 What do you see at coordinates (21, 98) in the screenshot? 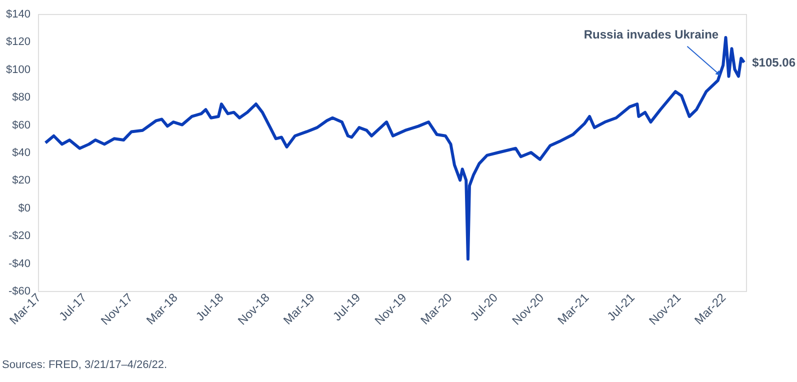
I see `y-tick-label: $80` at bounding box center [21, 98].